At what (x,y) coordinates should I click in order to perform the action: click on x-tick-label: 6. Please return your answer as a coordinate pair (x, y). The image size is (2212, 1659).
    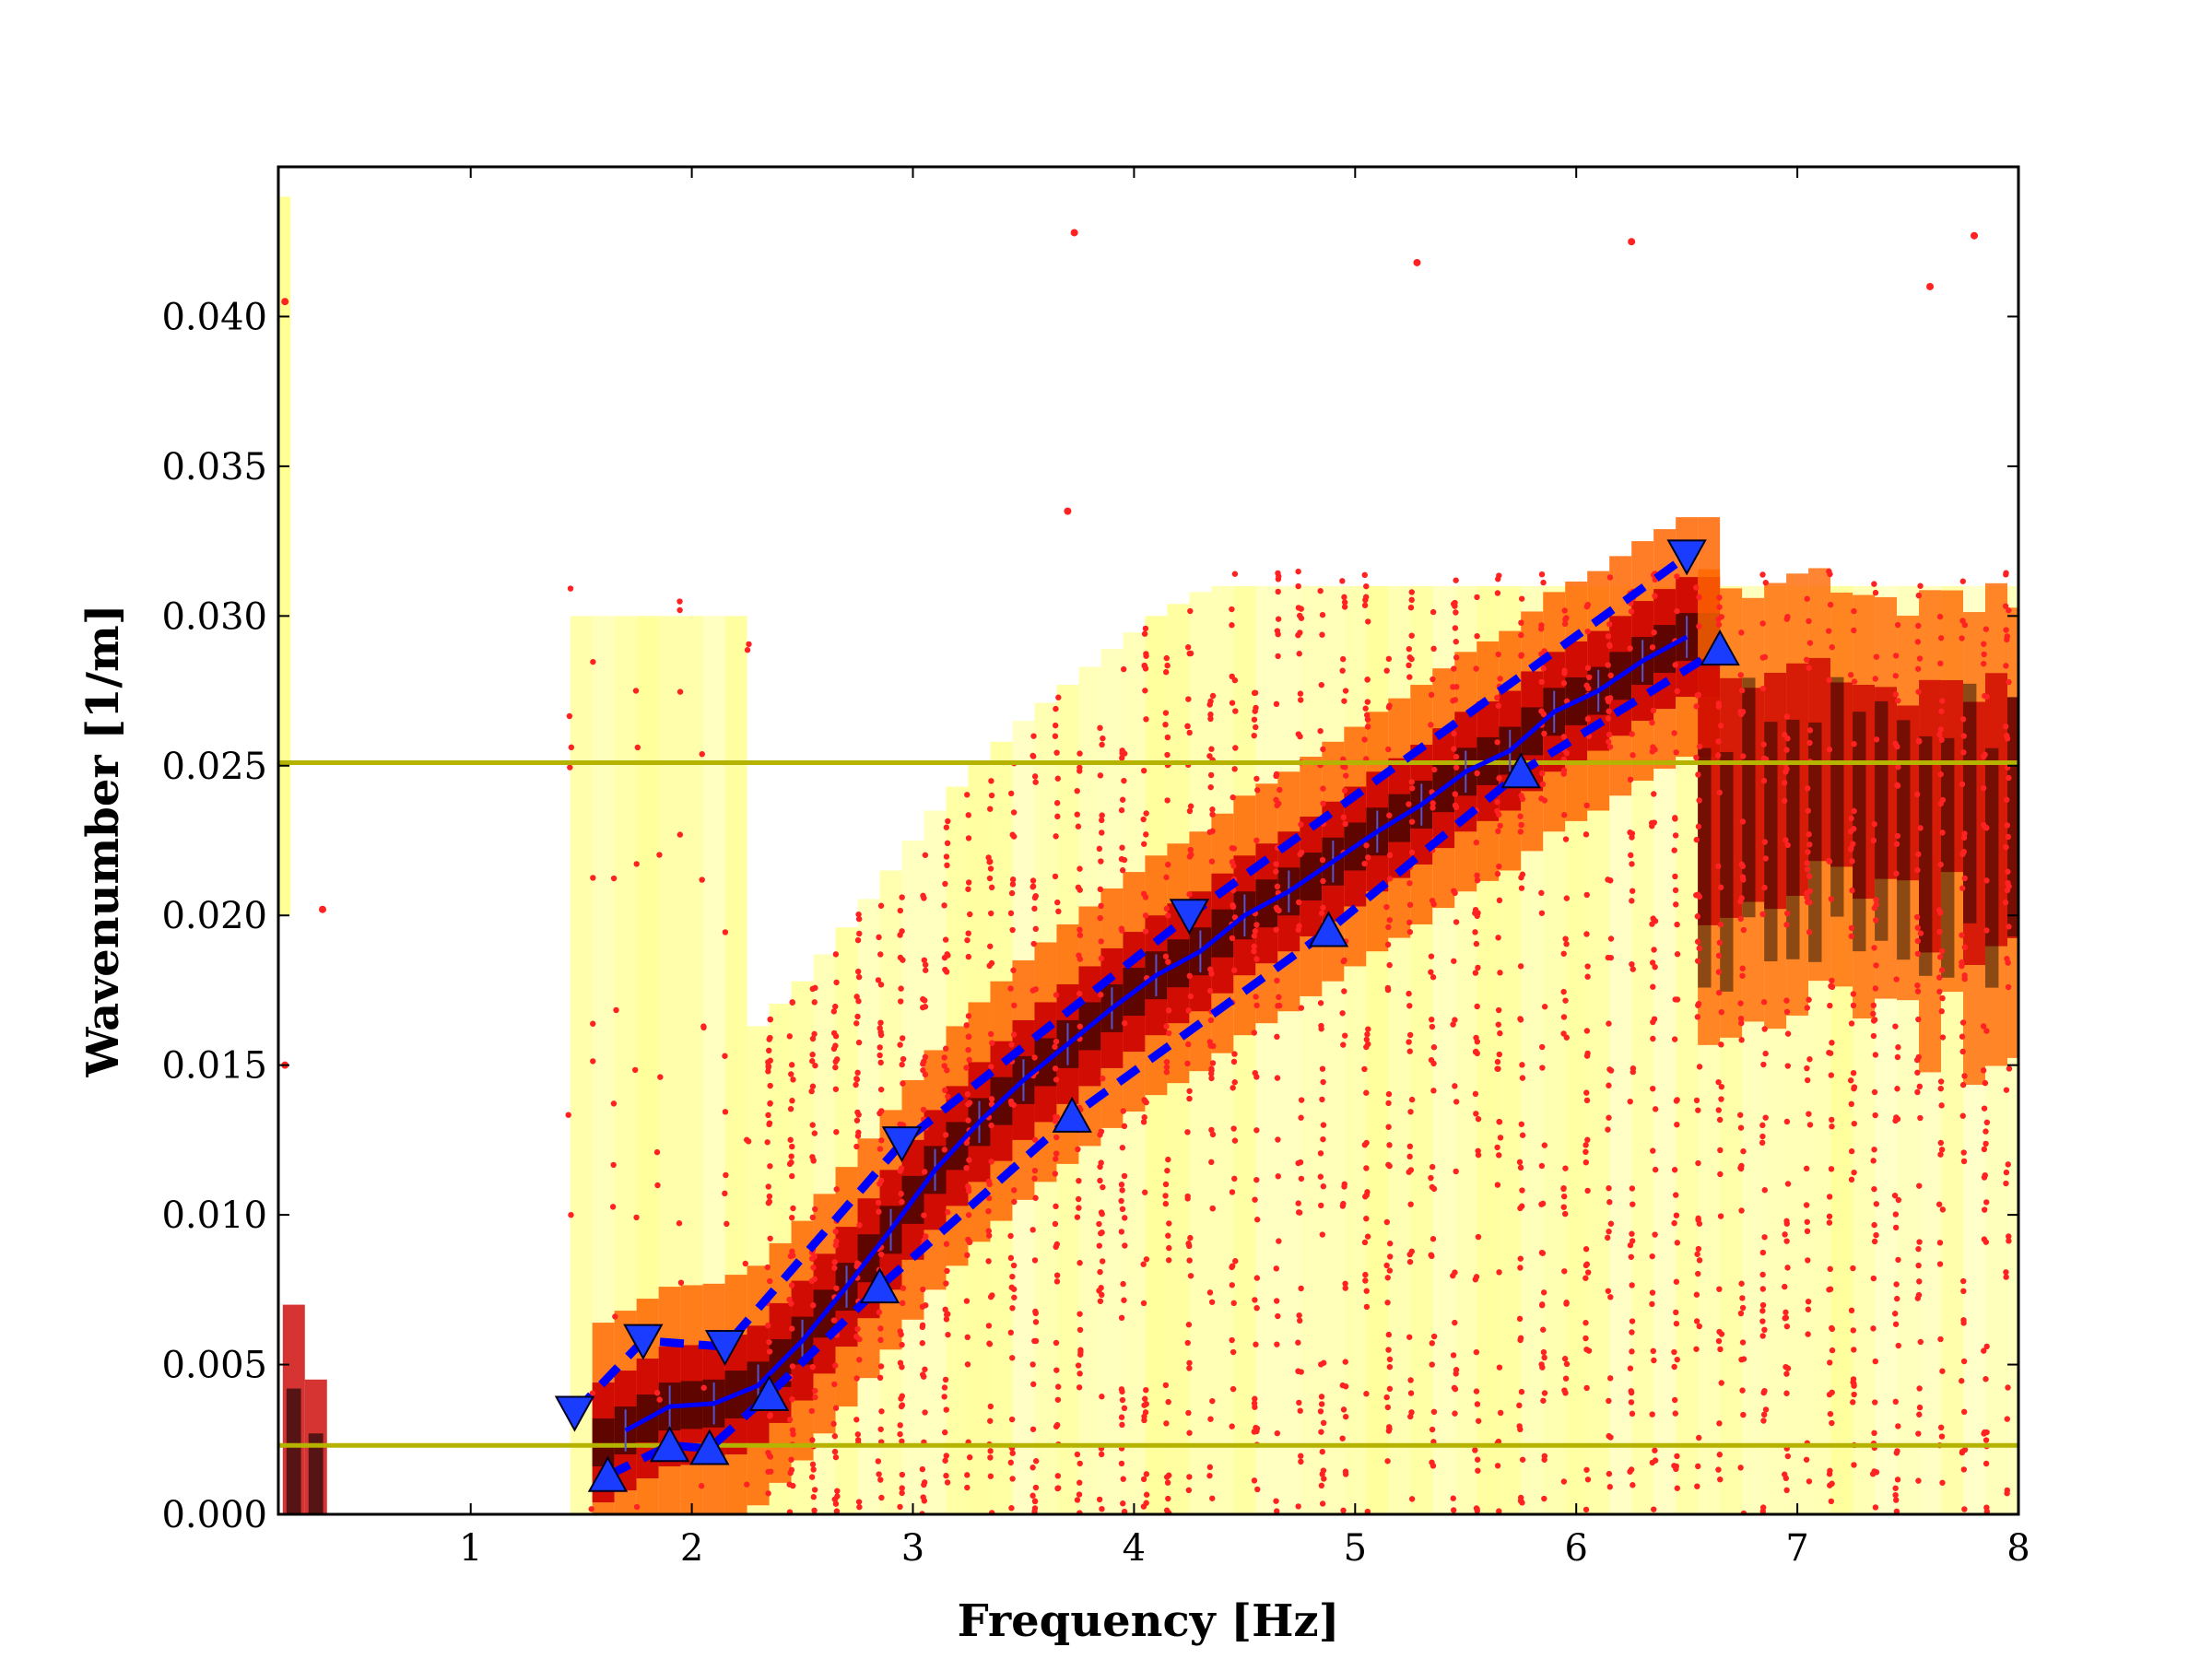
    Looking at the image, I should click on (1575, 1548).